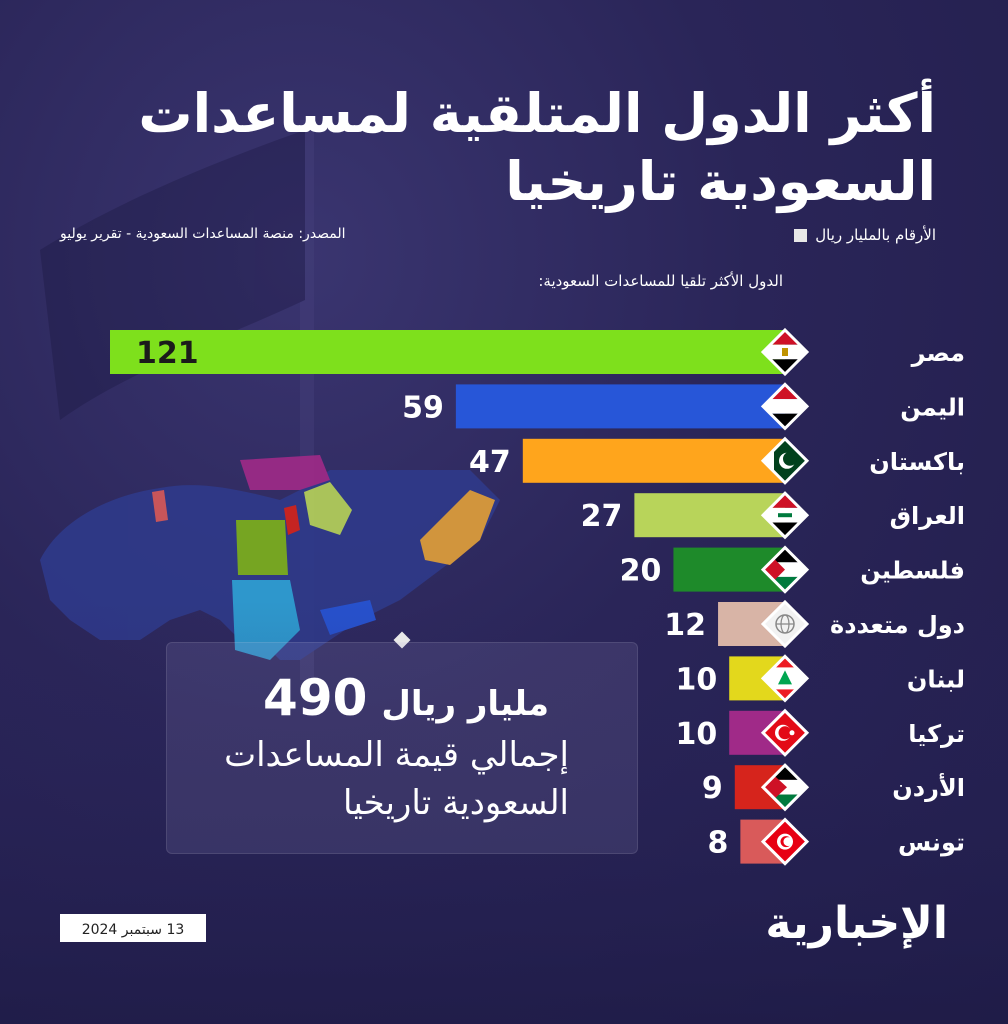  What do you see at coordinates (641, 571) in the screenshot?
I see `bar-value-label: 20` at bounding box center [641, 571].